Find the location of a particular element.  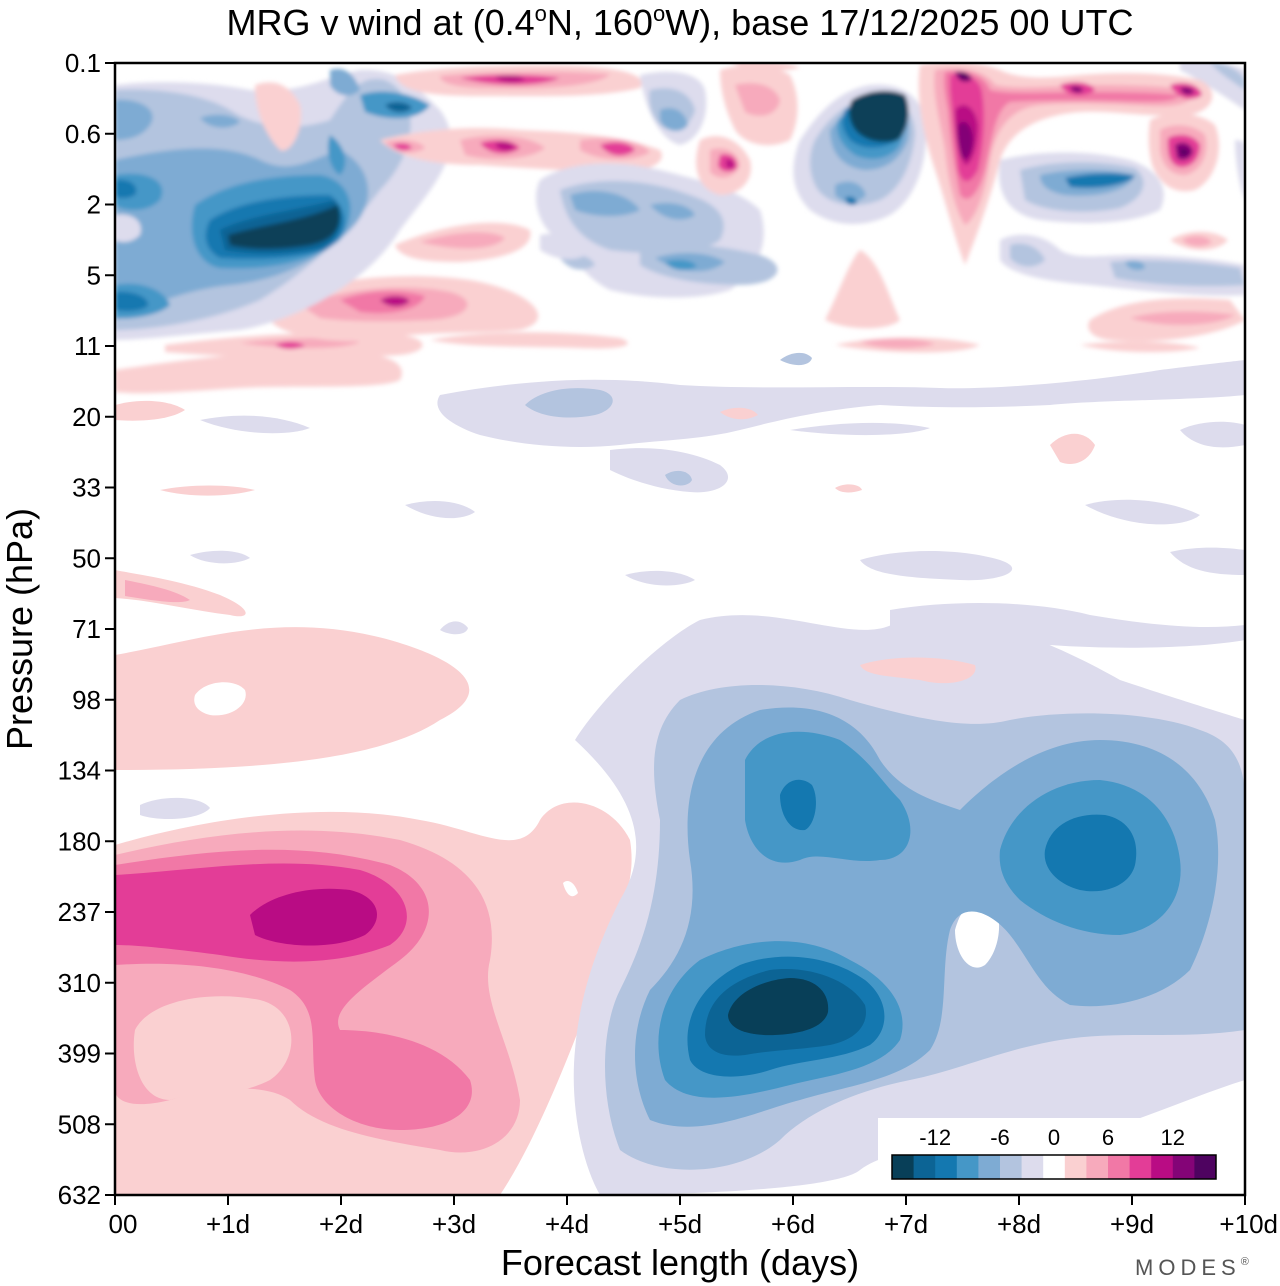

y-tick-label: 11 is located at coordinates (87, 346).